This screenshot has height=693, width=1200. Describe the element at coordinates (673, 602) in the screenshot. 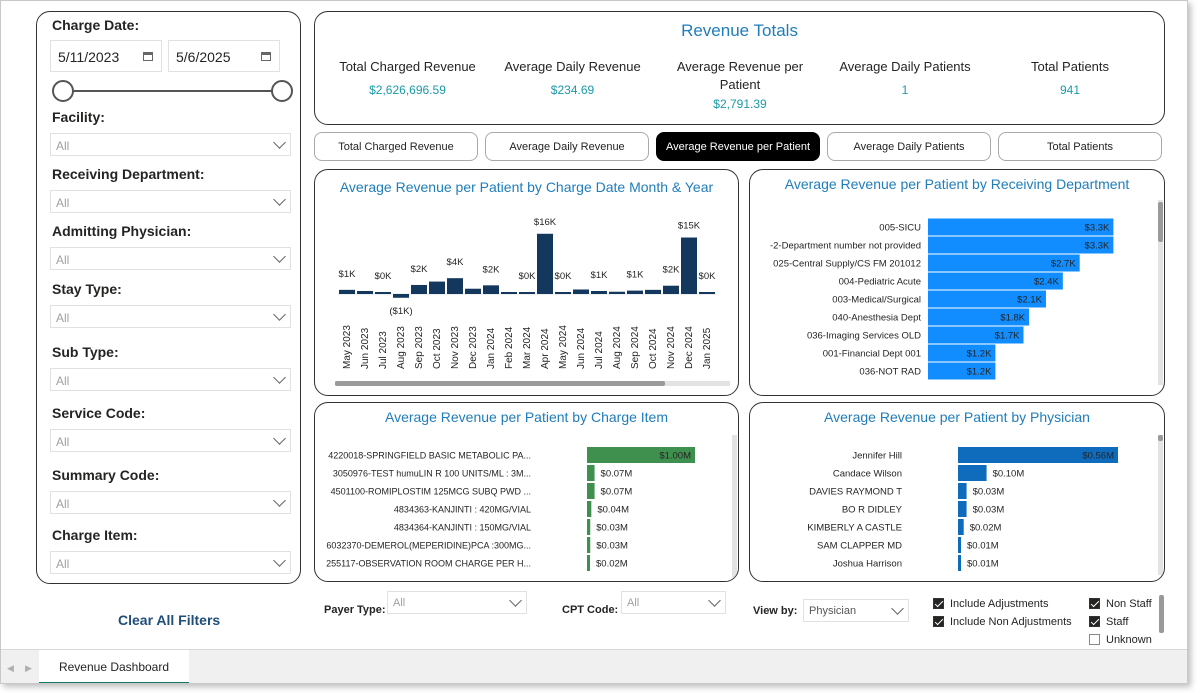

I see `cpt-code-dropdown: All` at that location.